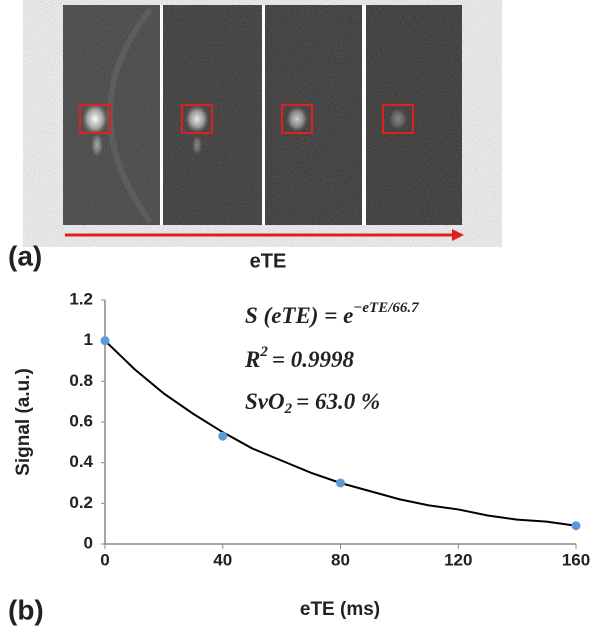 The height and width of the screenshot is (635, 602). What do you see at coordinates (340, 559) in the screenshot?
I see `x-tick-label: 80` at bounding box center [340, 559].